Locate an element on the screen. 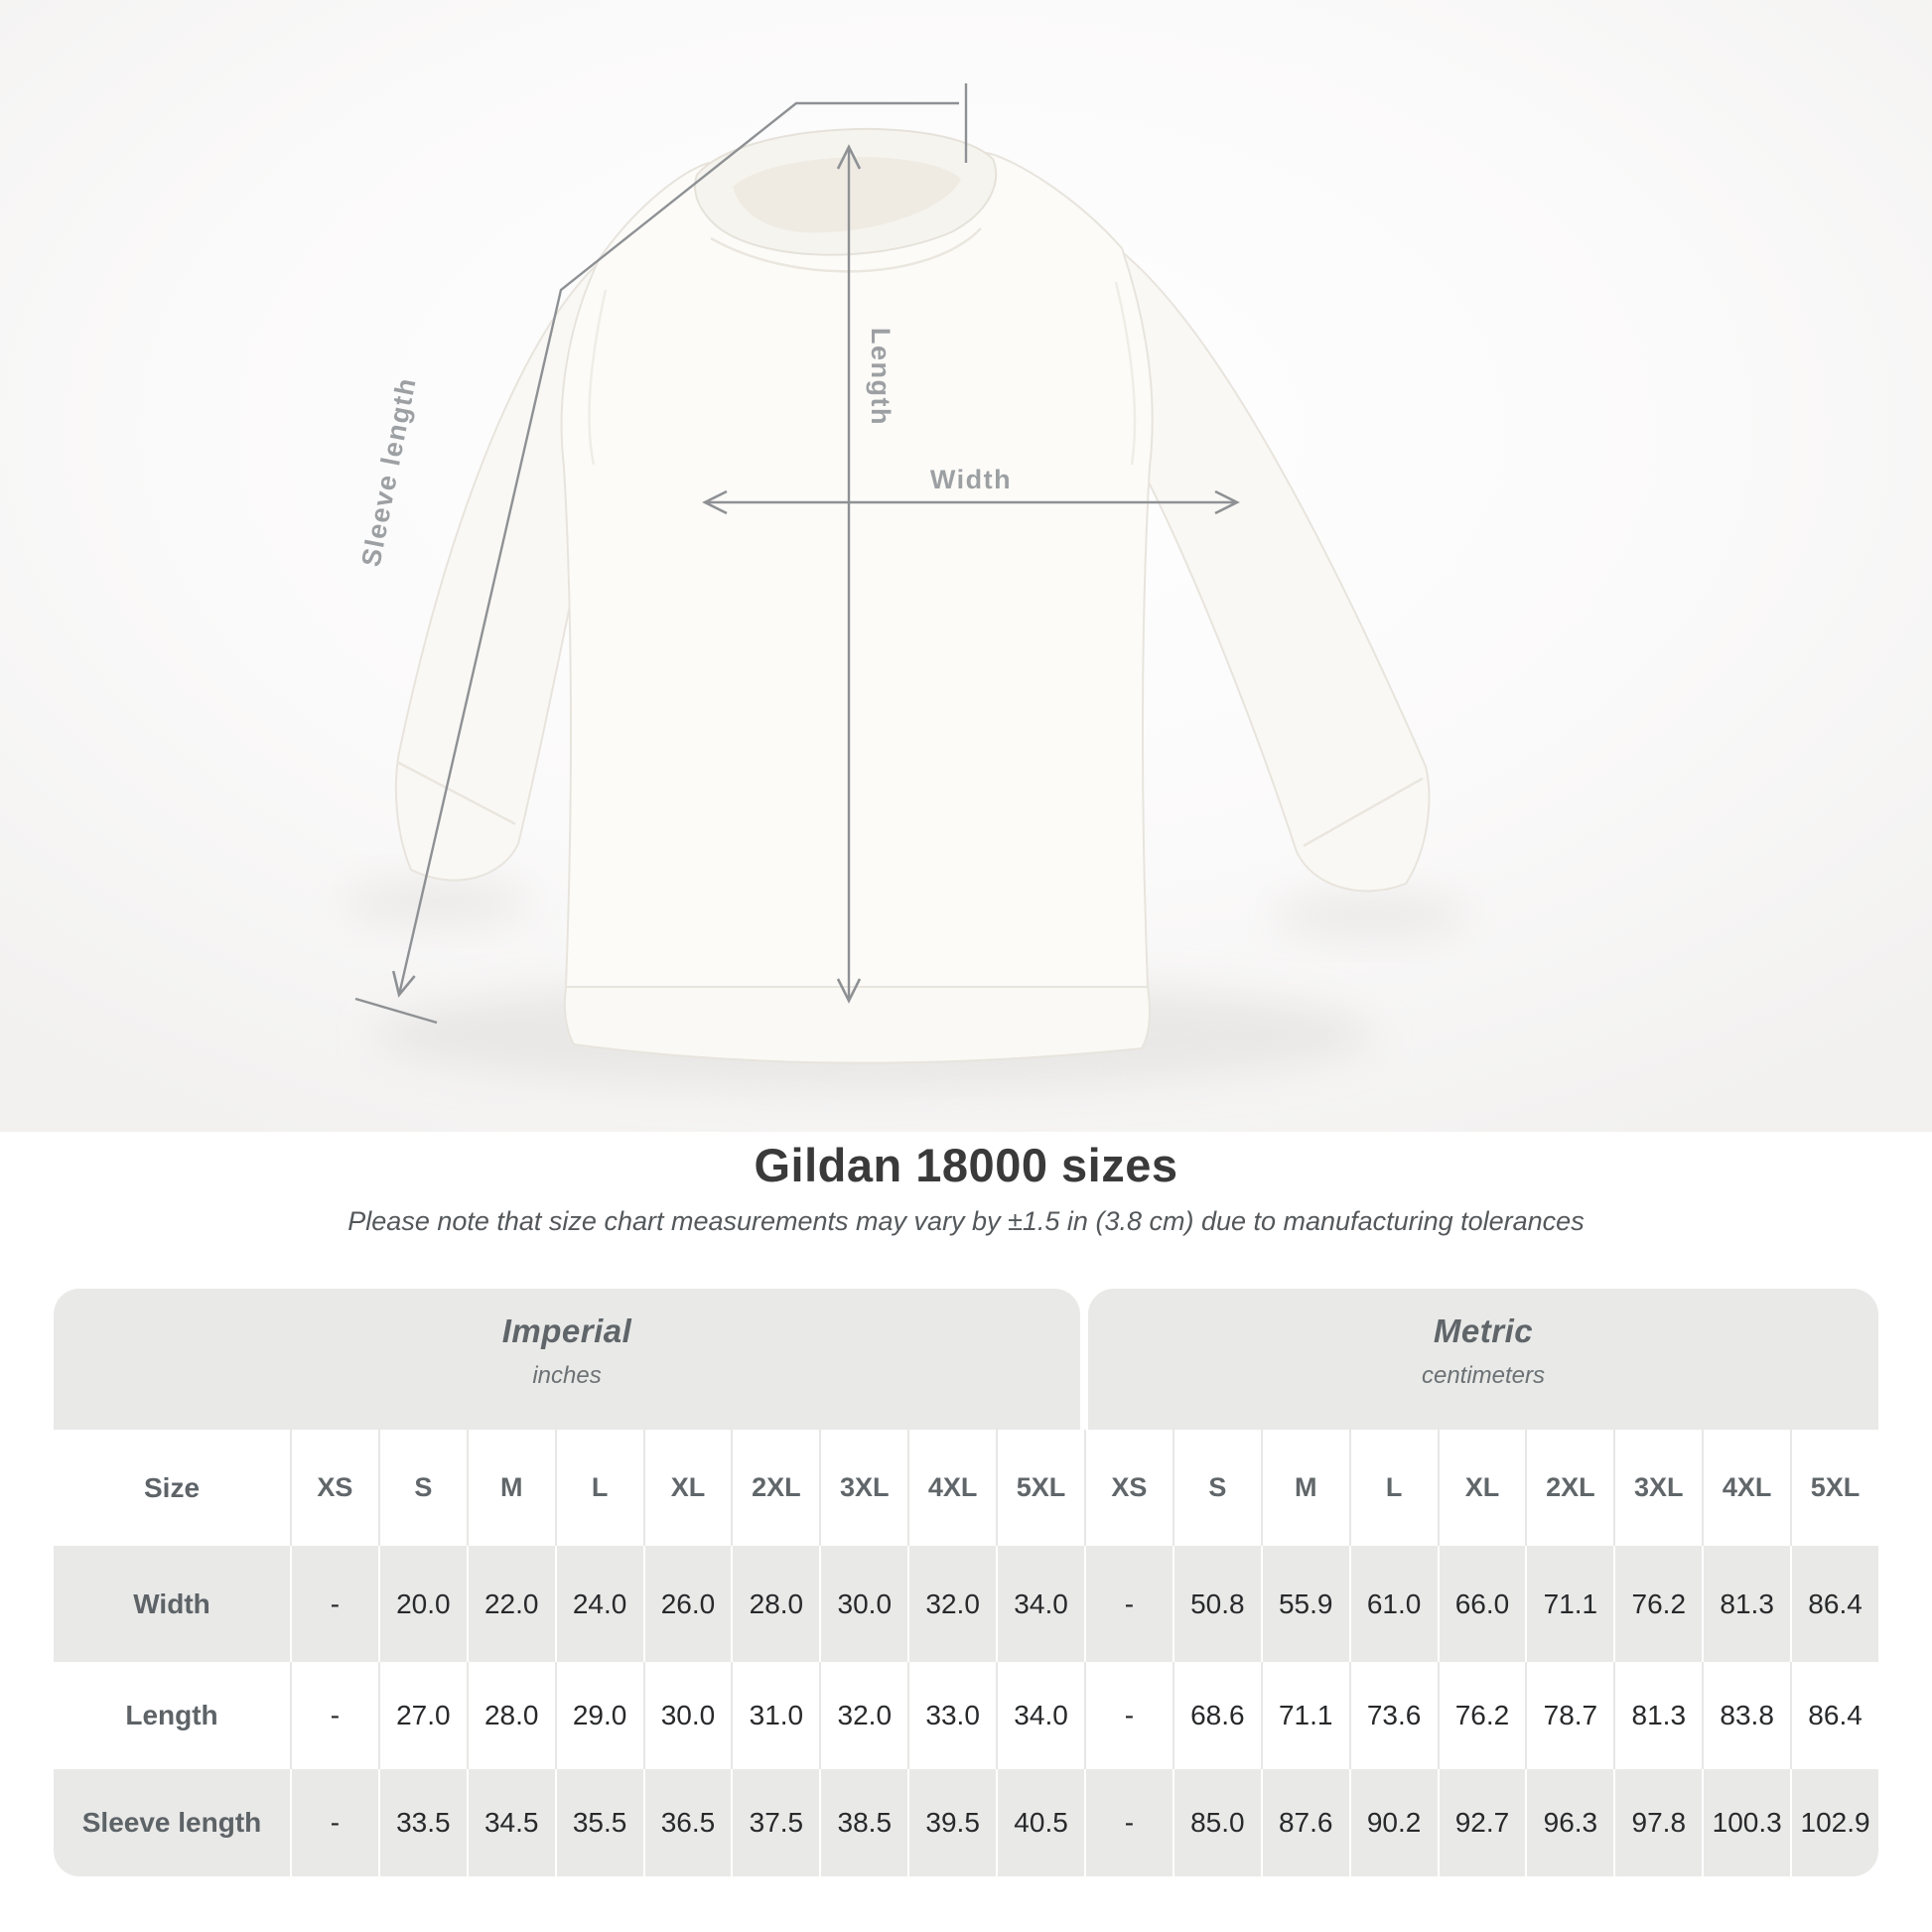  measurement-cell: 55.9 is located at coordinates (1305, 1604).